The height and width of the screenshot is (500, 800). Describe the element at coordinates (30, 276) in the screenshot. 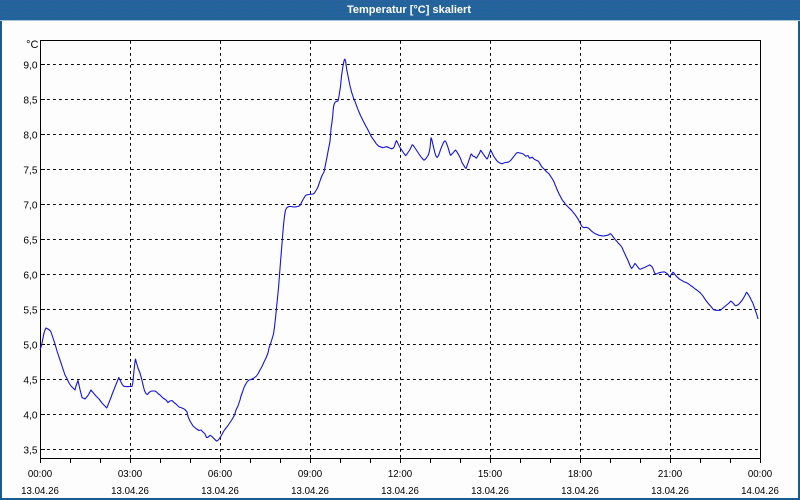

I see `svg-text: 6,0` at that location.